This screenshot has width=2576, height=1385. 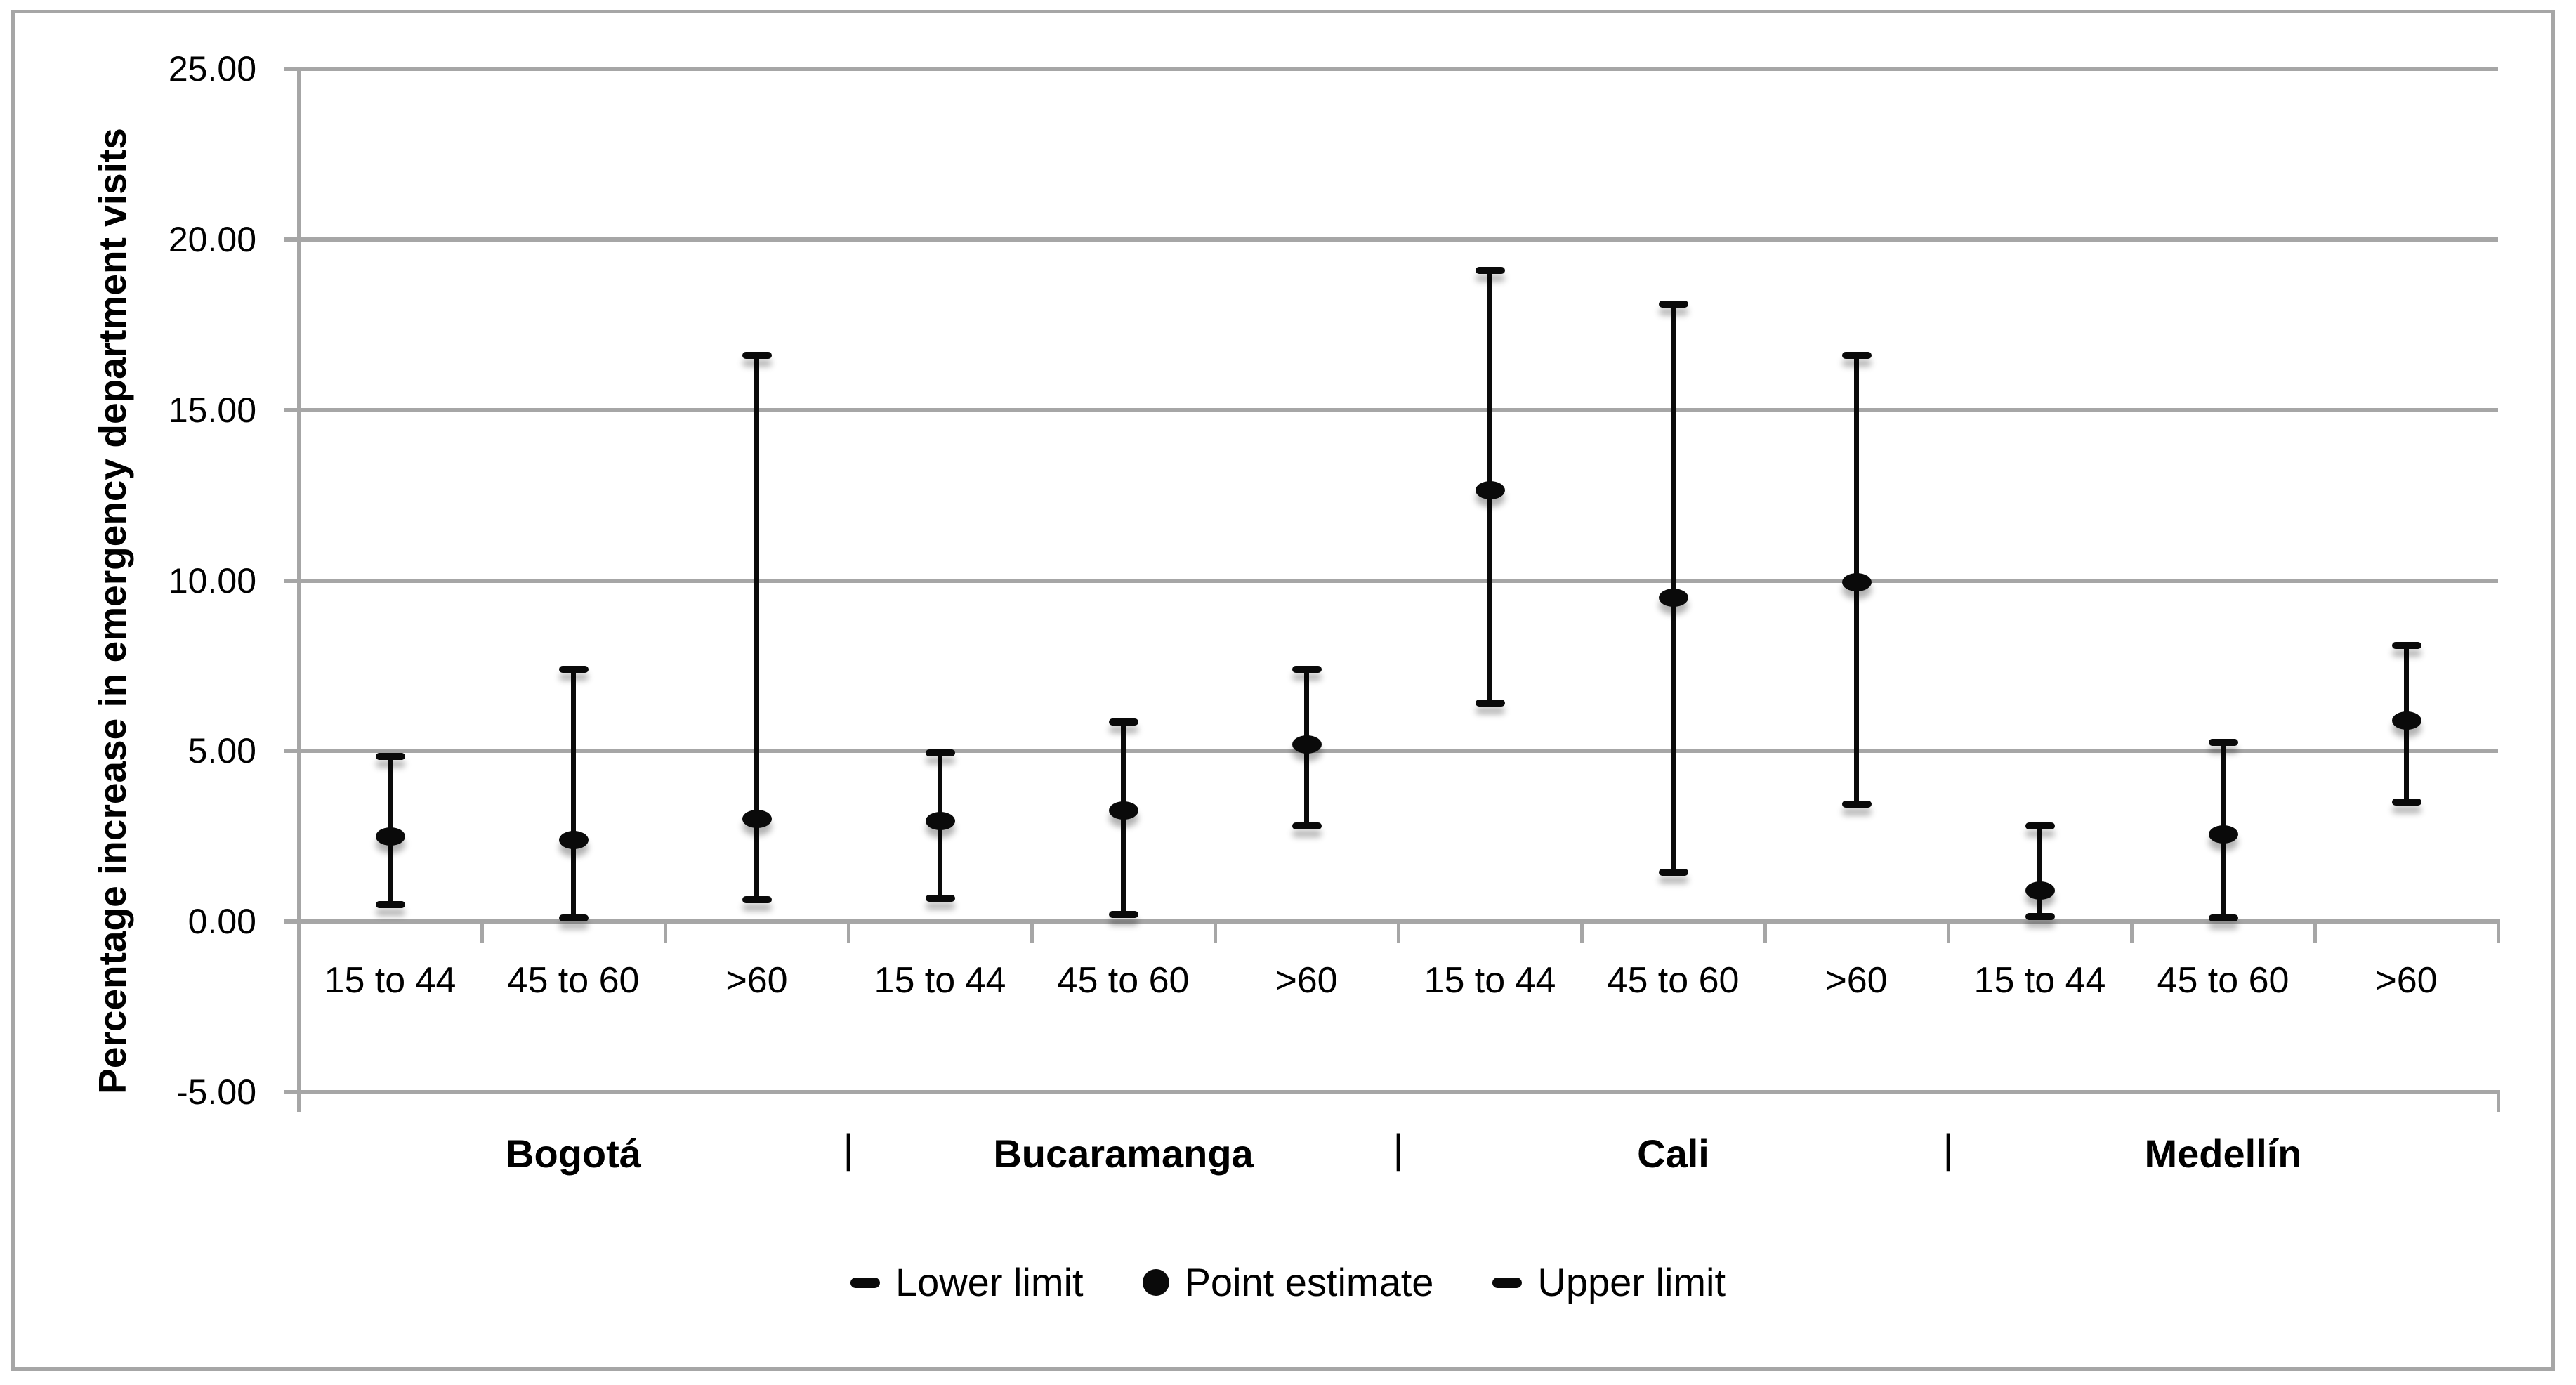 What do you see at coordinates (212, 69) in the screenshot?
I see `y-tick-label: 25.00` at bounding box center [212, 69].